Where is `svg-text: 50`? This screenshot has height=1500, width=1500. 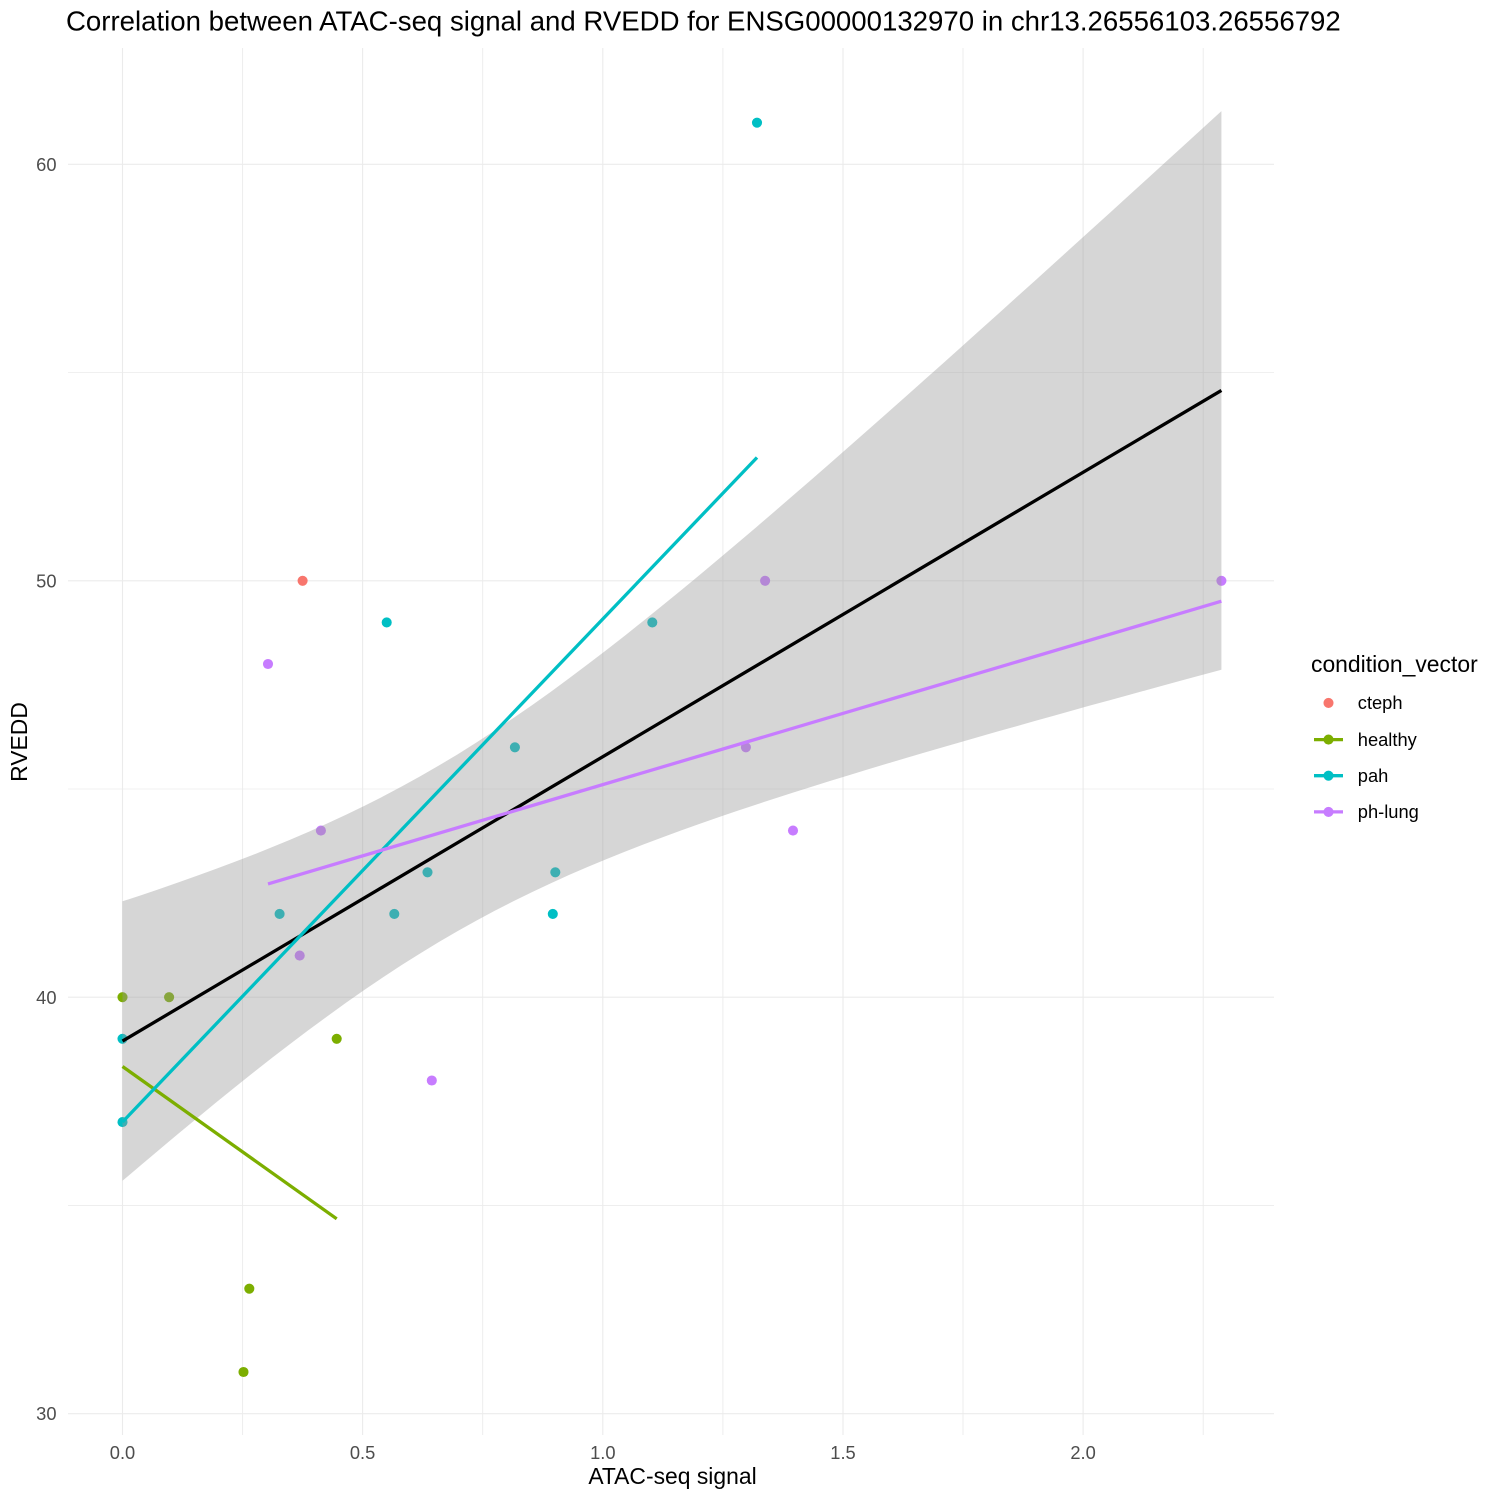
svg-text: 50 is located at coordinates (46, 580).